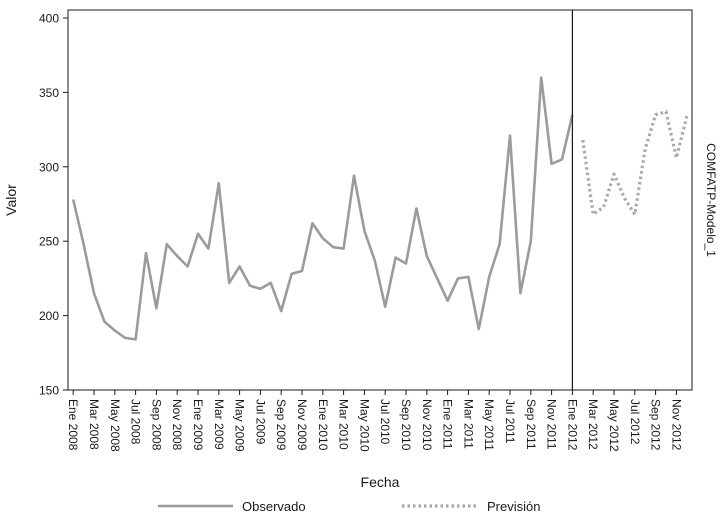  I want to click on x-tick-label: Ene 2011, so click(448, 424).